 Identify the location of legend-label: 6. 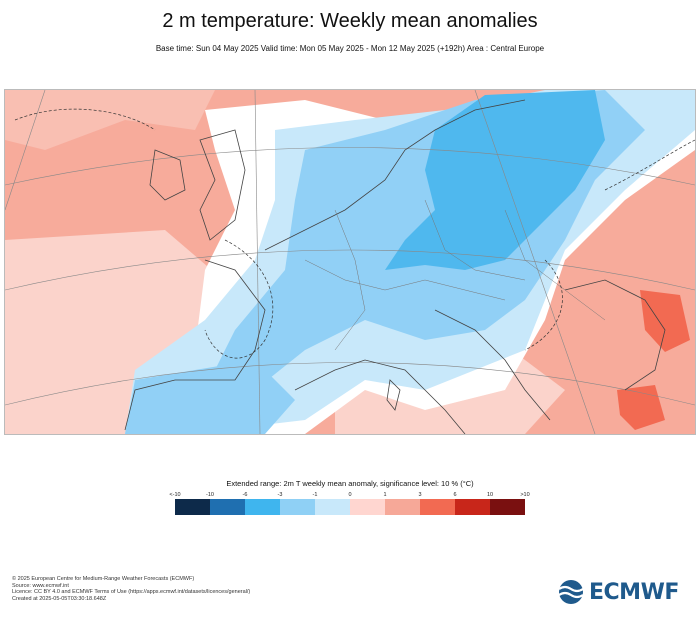
(455, 495).